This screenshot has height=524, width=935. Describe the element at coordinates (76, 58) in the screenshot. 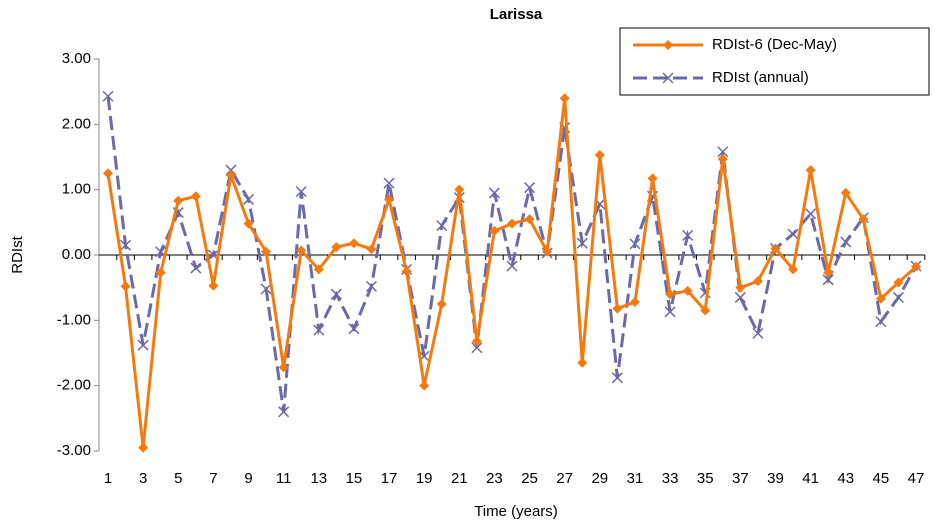

I see `y-tick-label: 3.00` at that location.